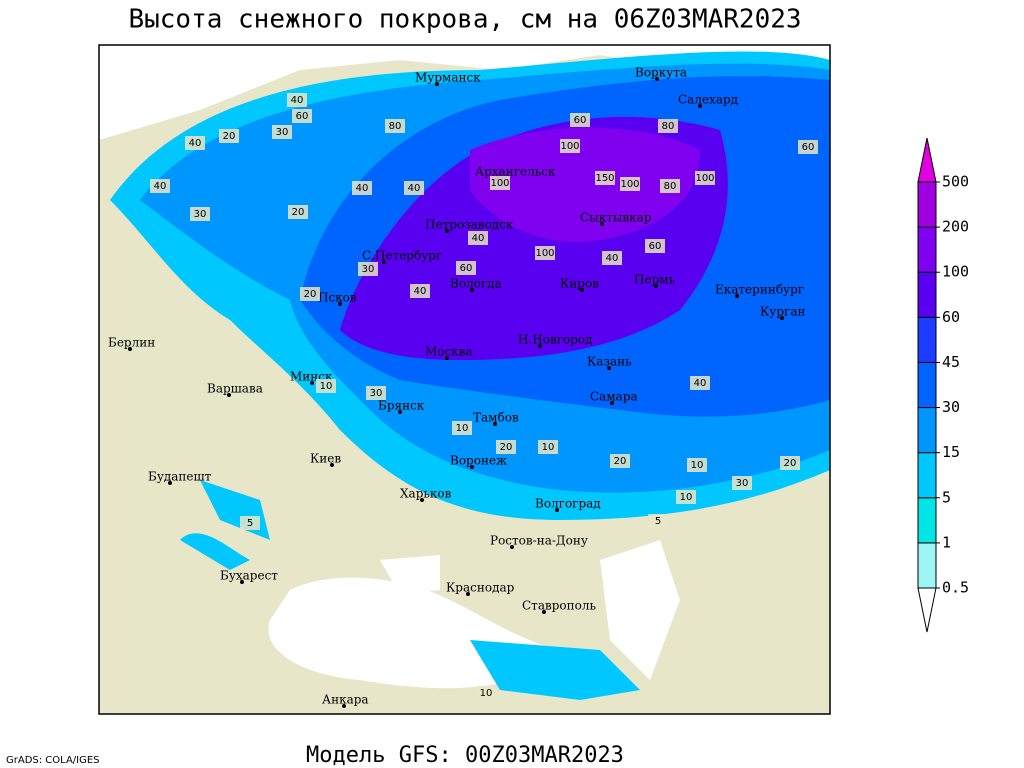  What do you see at coordinates (568, 504) in the screenshot?
I see `city-label: Волгоград` at bounding box center [568, 504].